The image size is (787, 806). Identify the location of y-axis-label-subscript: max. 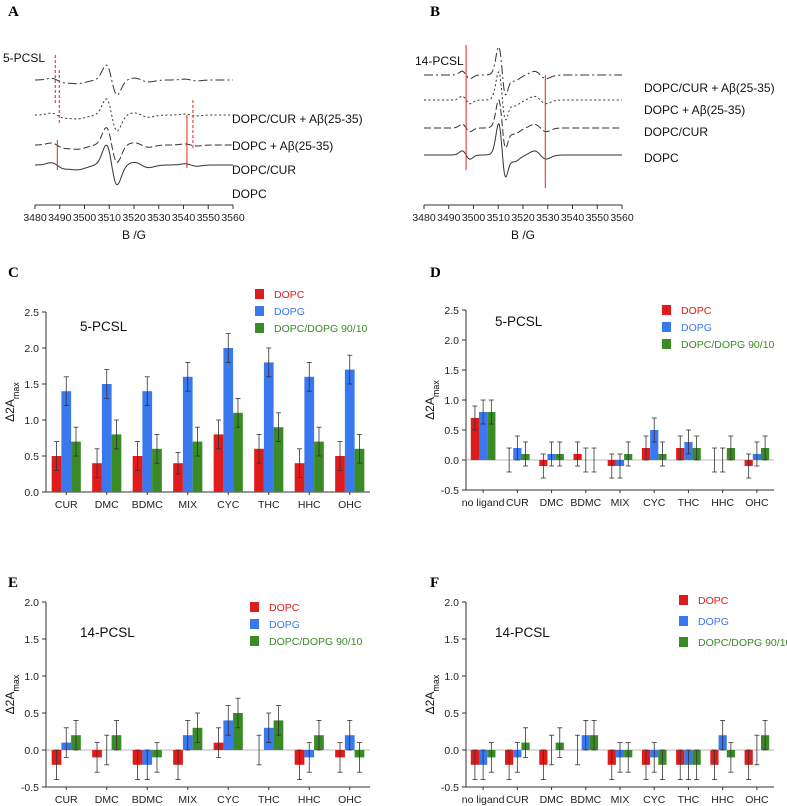
(436, 683).